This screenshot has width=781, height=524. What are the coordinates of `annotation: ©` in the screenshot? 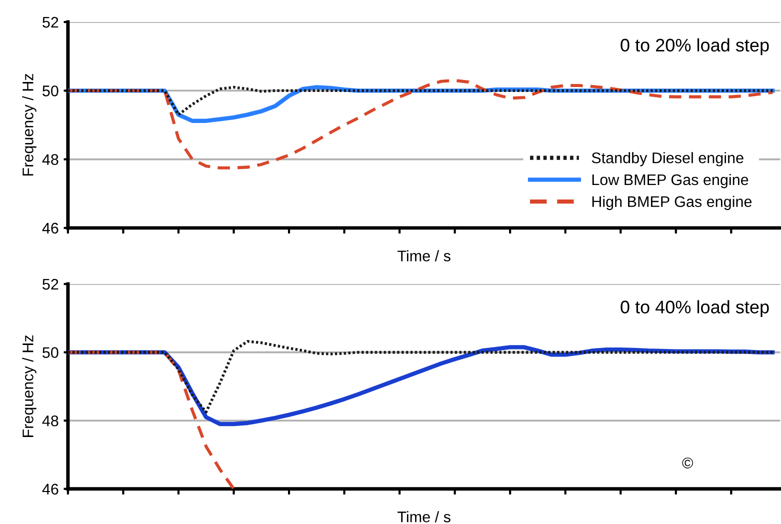 It's located at (688, 463).